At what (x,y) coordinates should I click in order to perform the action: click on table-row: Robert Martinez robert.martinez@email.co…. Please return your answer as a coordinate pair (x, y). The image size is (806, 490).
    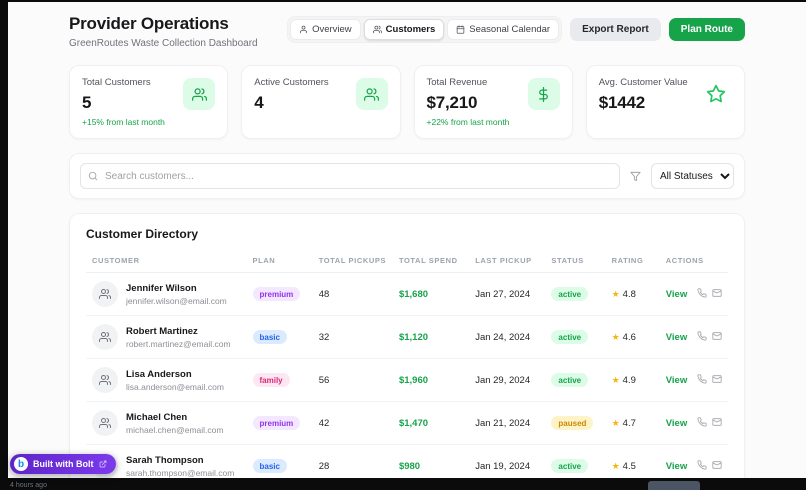
    Looking at the image, I should click on (407, 337).